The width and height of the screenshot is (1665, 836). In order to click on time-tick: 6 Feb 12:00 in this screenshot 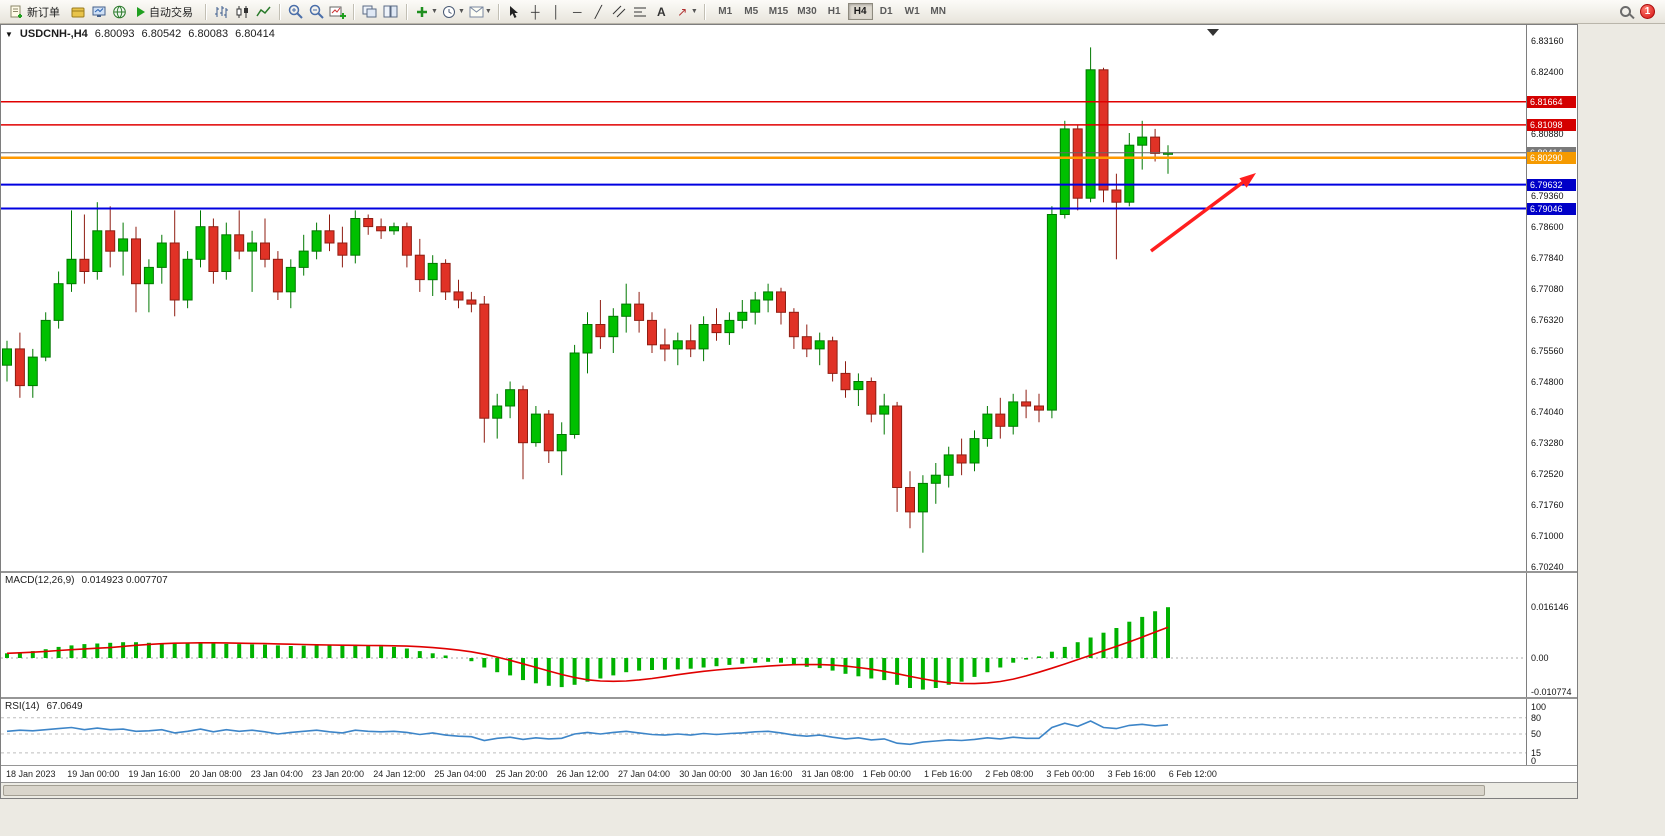, I will do `click(1192, 774)`.